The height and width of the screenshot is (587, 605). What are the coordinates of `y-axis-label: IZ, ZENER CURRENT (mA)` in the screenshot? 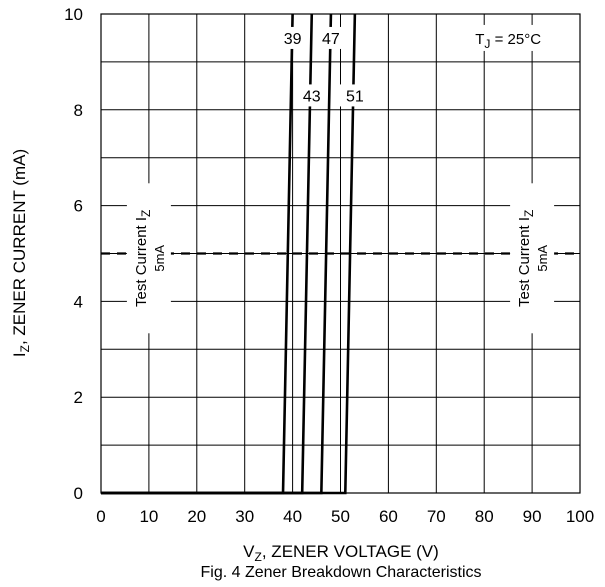 It's located at (21, 253).